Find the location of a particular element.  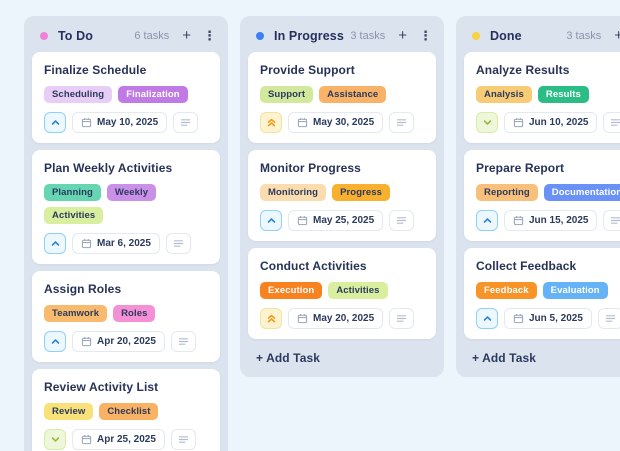

tag-analysis: Analysis is located at coordinates (504, 94).